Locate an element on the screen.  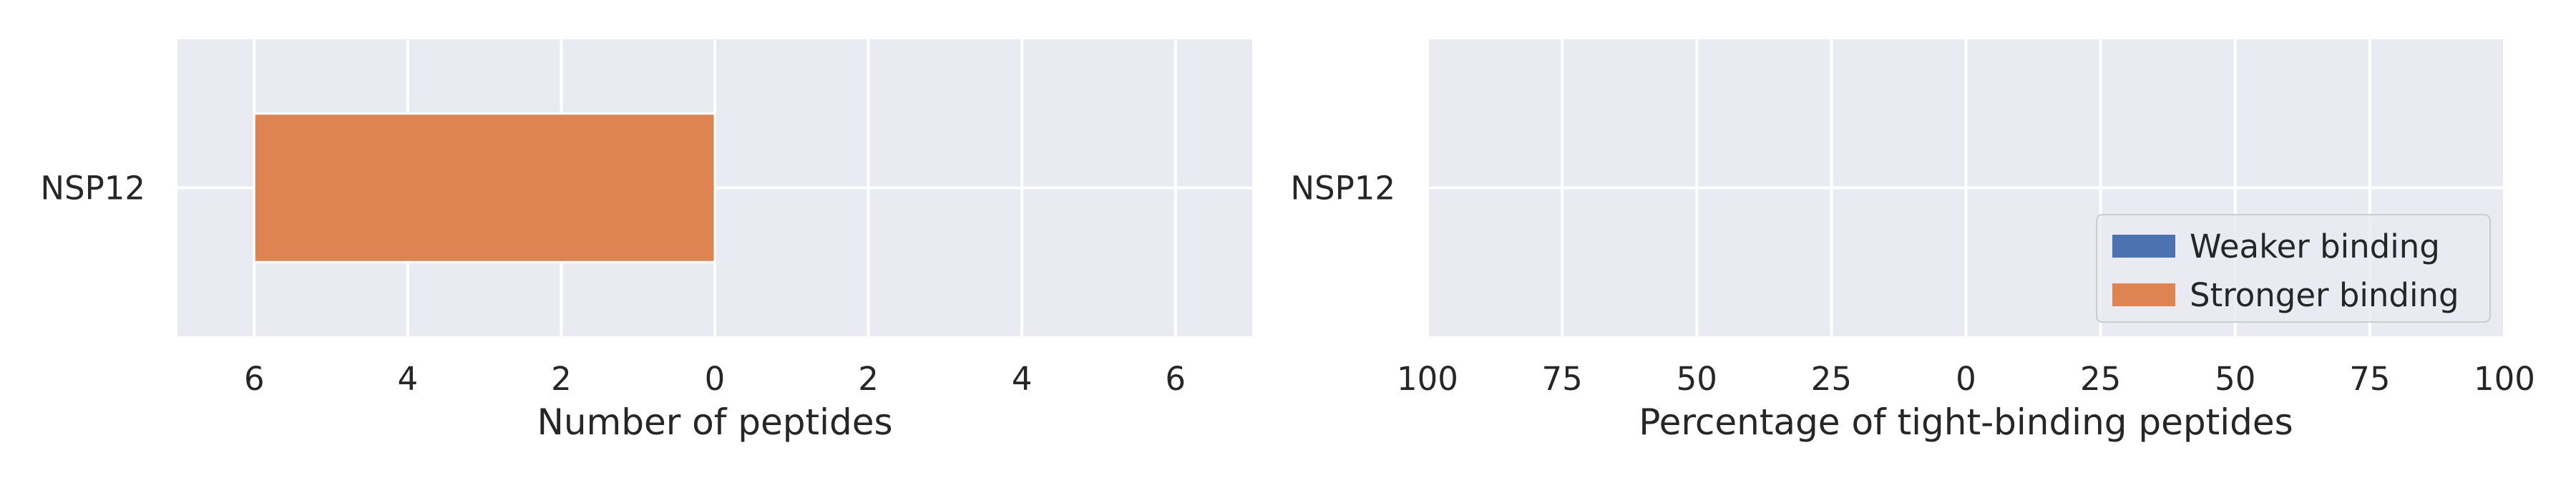
legend-label: Weaker binding is located at coordinates (2315, 246).